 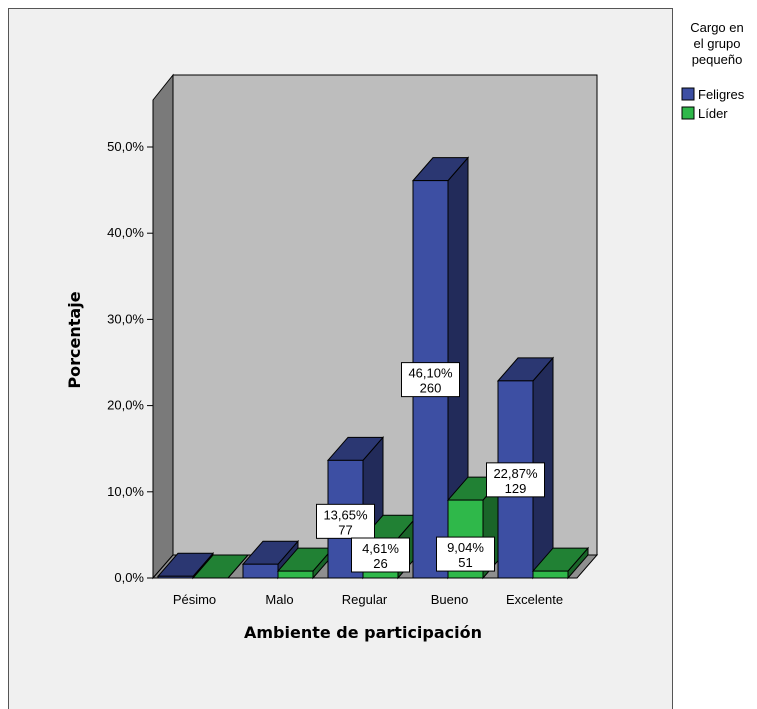 What do you see at coordinates (125, 318) in the screenshot?
I see `y-tick-label: 30,0%` at bounding box center [125, 318].